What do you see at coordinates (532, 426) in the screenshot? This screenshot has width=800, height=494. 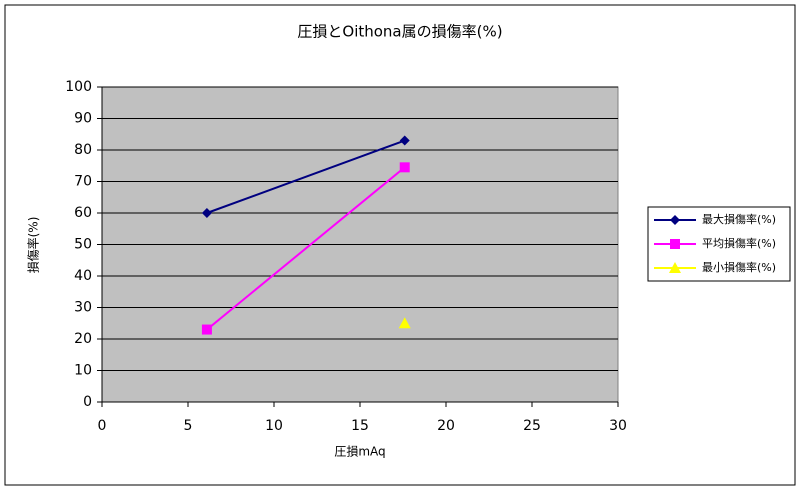 I see `x-tick-label: 25` at bounding box center [532, 426].